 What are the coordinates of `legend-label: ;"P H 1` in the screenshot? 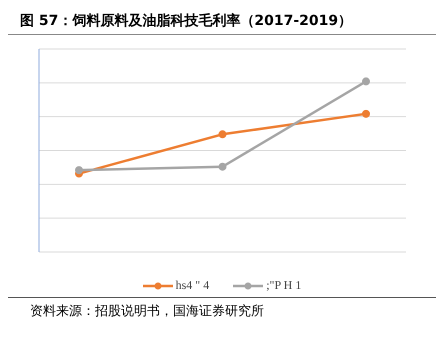 It's located at (284, 285).